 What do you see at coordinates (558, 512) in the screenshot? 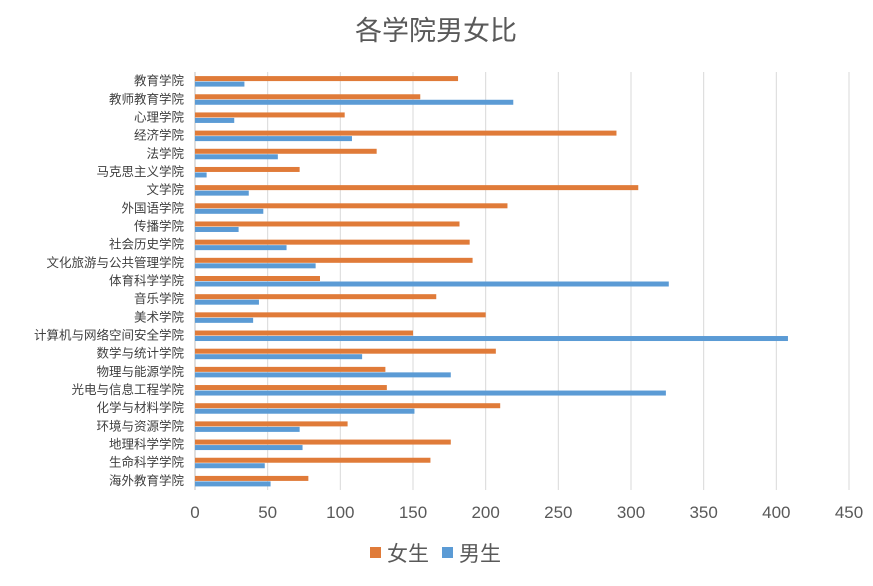
I see `x-tick-label: 250` at bounding box center [558, 512].